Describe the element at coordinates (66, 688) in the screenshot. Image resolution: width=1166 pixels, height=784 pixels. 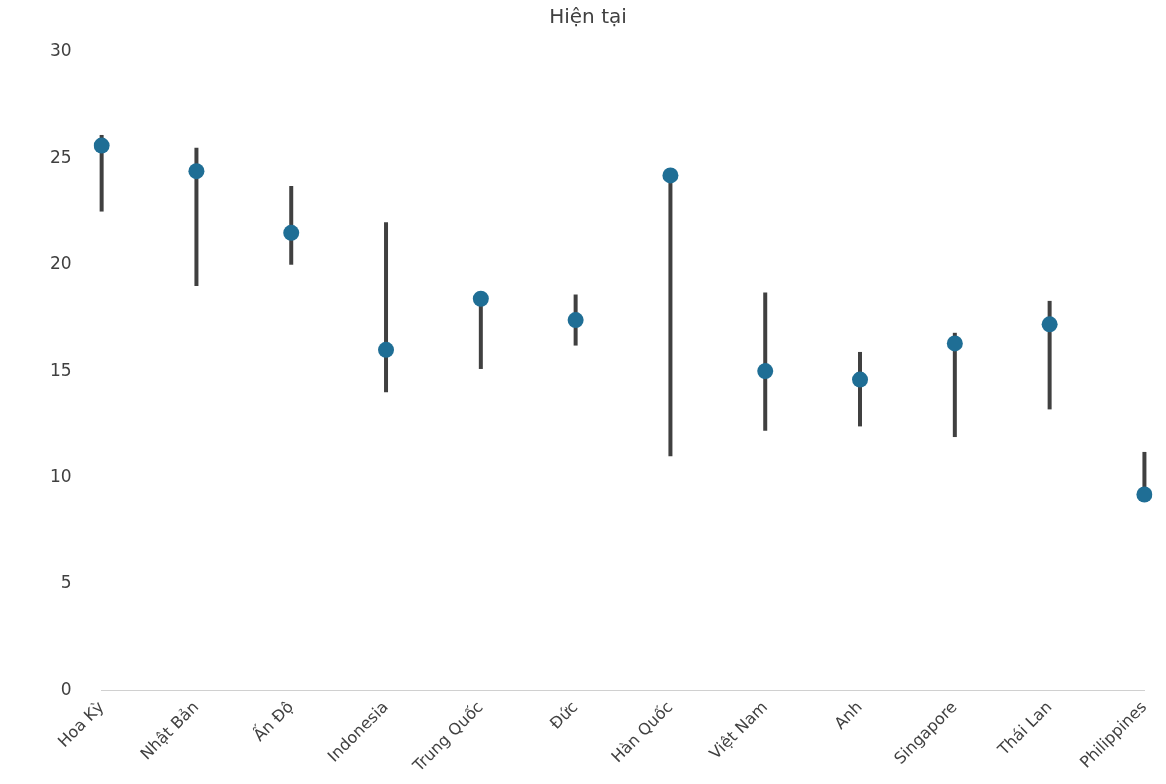
I see `y-tick-label: 0` at that location.